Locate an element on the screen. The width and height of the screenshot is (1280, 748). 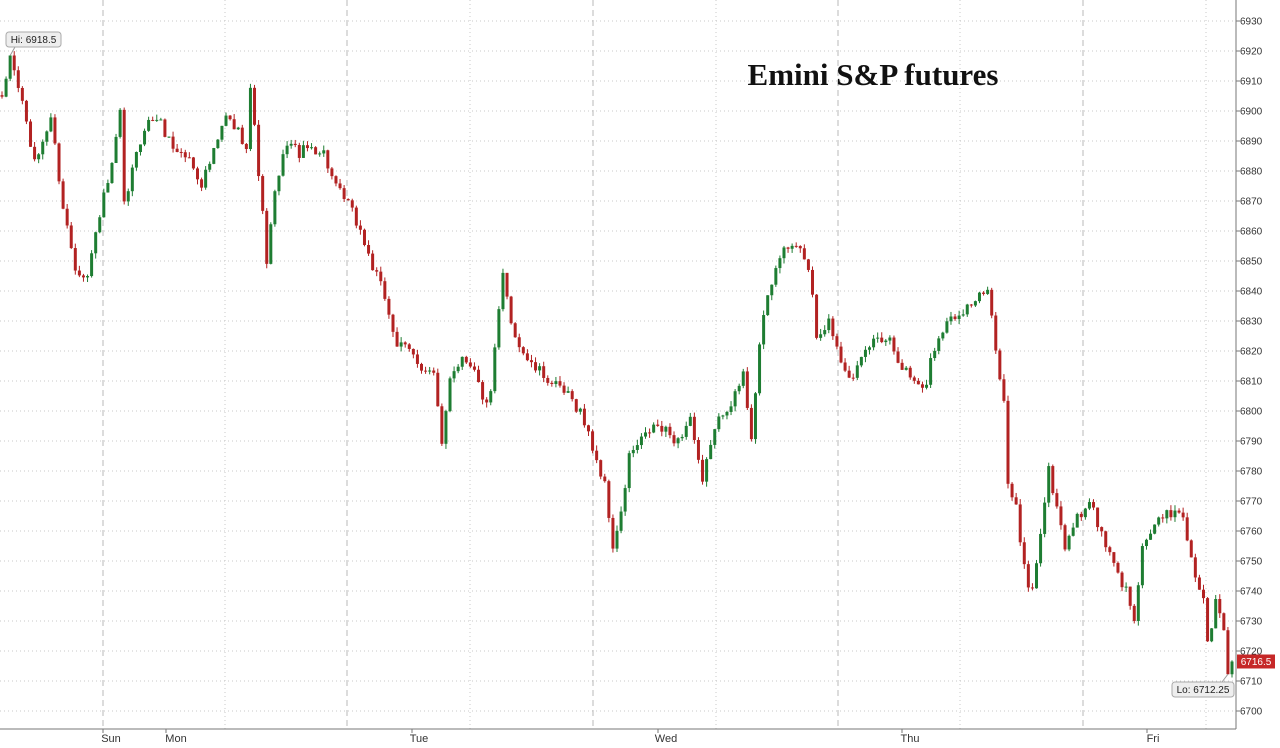
y-tick-label: 6820 is located at coordinates (1251, 352).